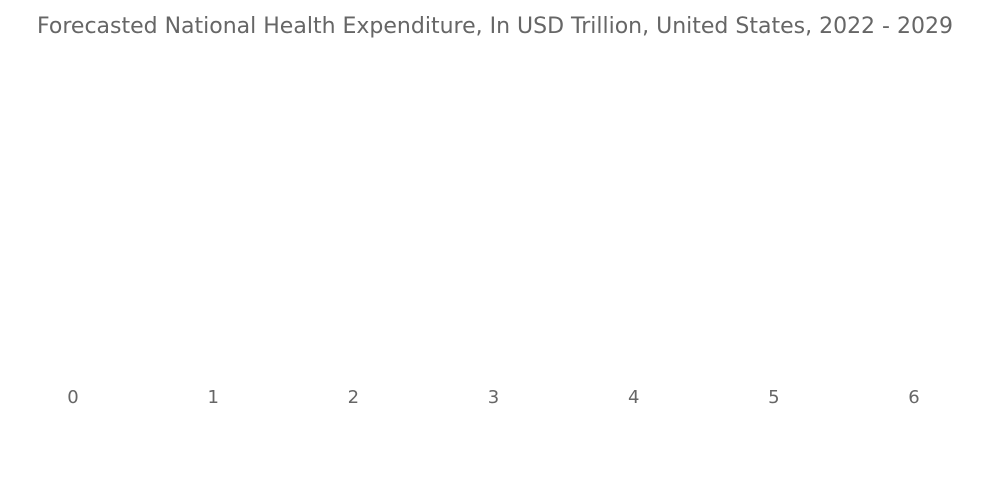 The image size is (1000, 504). Describe the element at coordinates (72, 397) in the screenshot. I see `x-tick-label: 0` at that location.